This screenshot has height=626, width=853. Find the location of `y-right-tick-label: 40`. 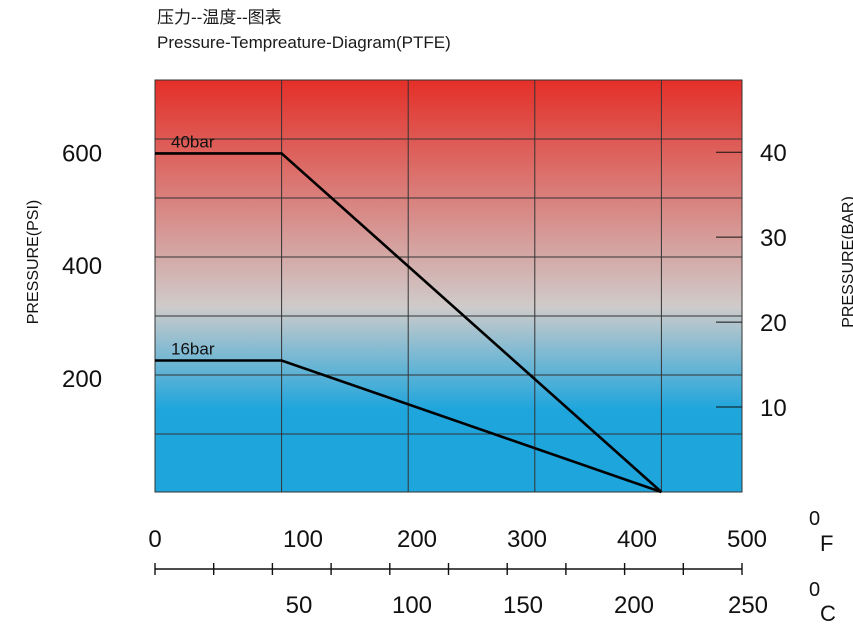

y-right-tick-label: 40 is located at coordinates (773, 153).